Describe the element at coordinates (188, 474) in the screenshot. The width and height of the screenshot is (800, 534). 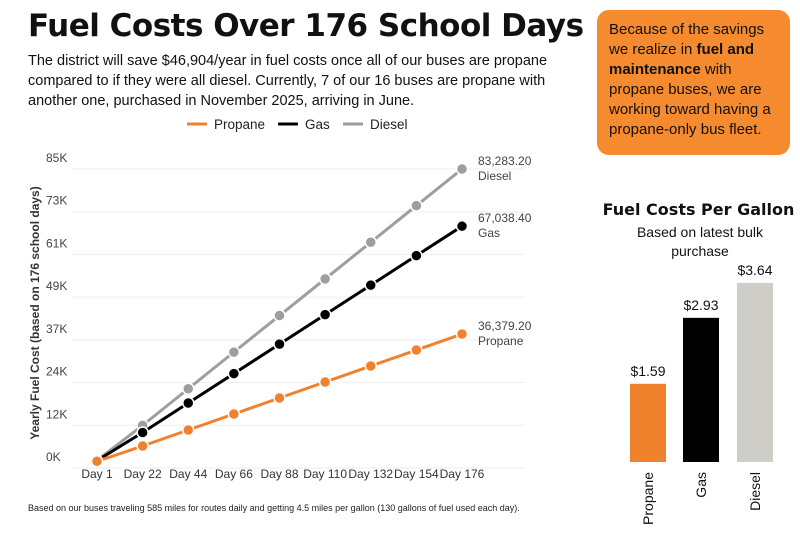
I see `x-tick-label: Day 44` at that location.